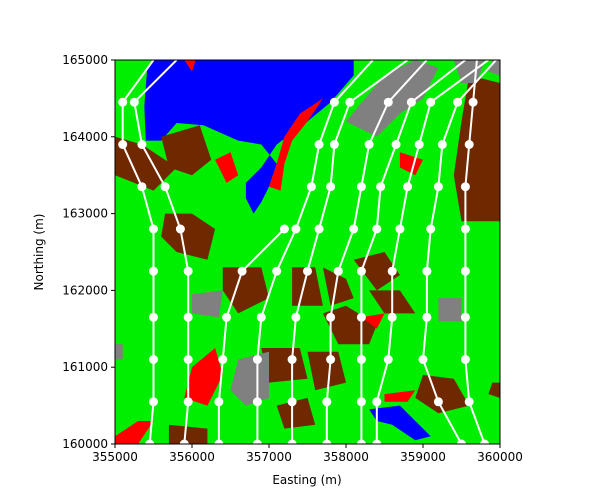 Image resolution: width=600 pixels, height=503 pixels. Describe the element at coordinates (269, 457) in the screenshot. I see `x-tick-label: 357000` at that location.